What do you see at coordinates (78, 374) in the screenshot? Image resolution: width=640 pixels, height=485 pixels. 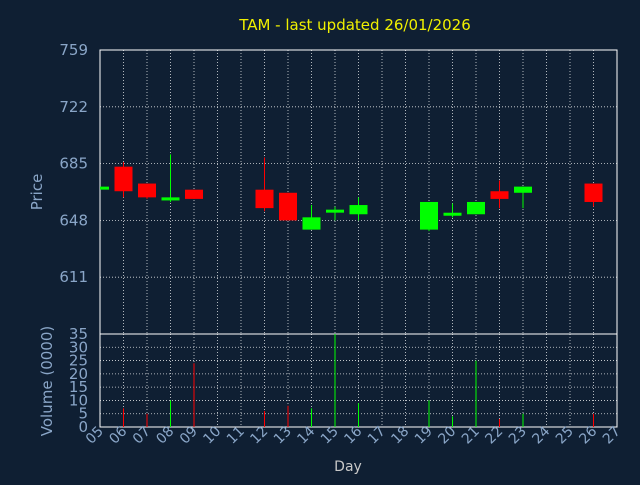 I see `volume-tick-20: 20` at bounding box center [78, 374].